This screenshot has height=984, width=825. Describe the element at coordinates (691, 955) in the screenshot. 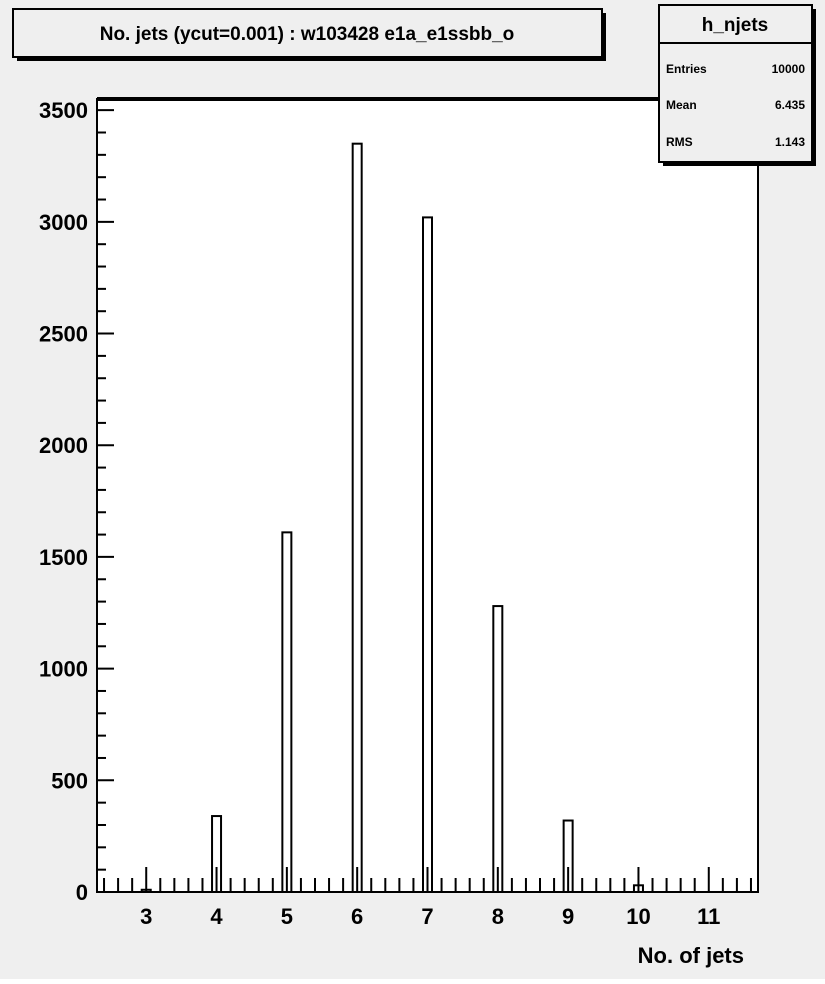

I see `x-axis-label: No. of jets` at that location.